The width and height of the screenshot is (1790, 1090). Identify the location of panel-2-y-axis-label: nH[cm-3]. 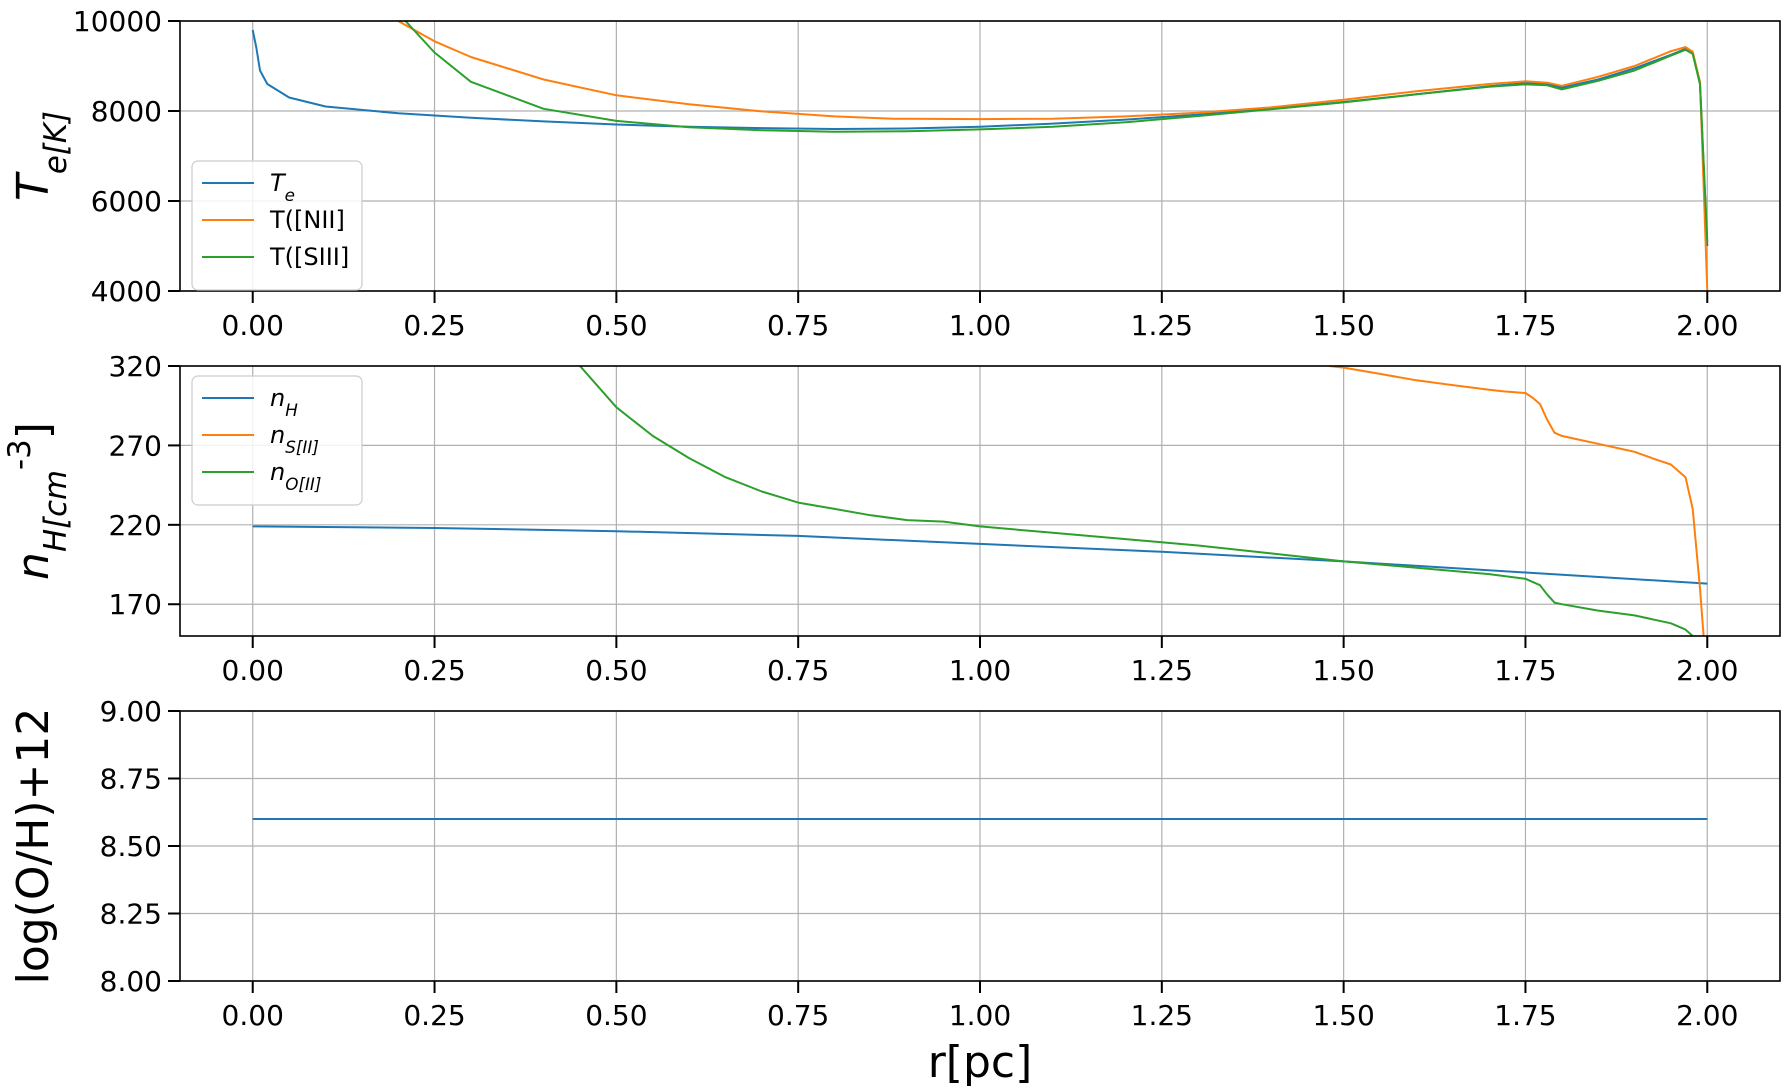
(38, 501).